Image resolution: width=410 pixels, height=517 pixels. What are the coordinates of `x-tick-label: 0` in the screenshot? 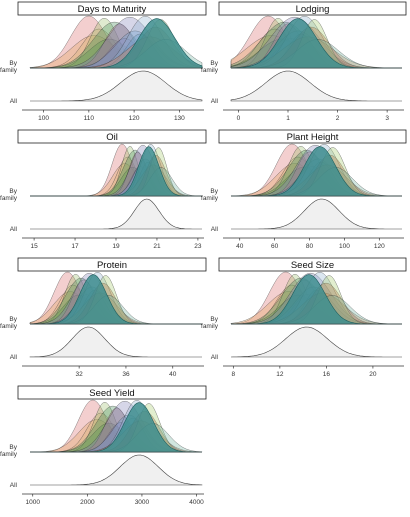 It's located at (239, 118).